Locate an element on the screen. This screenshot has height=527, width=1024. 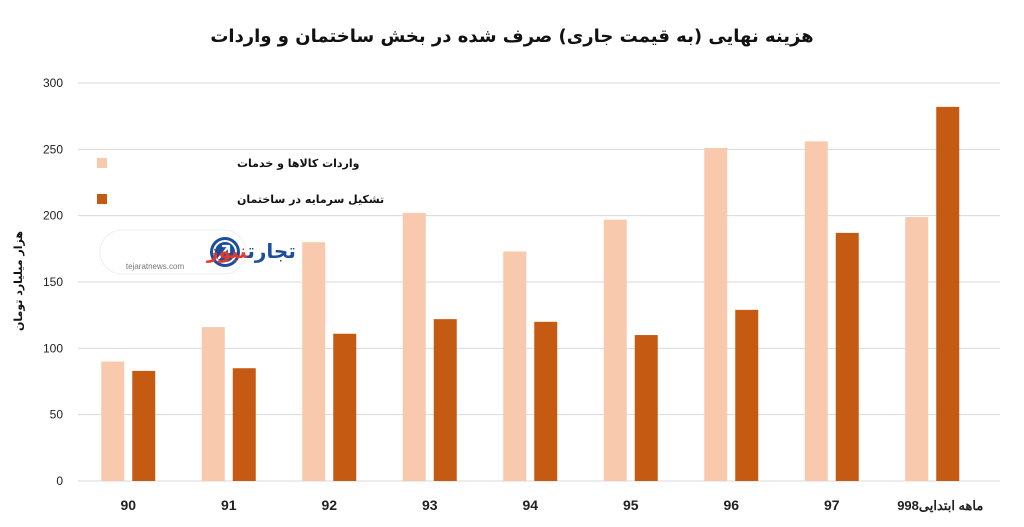
logo-text: تجارتنیوز is located at coordinates (251, 251).